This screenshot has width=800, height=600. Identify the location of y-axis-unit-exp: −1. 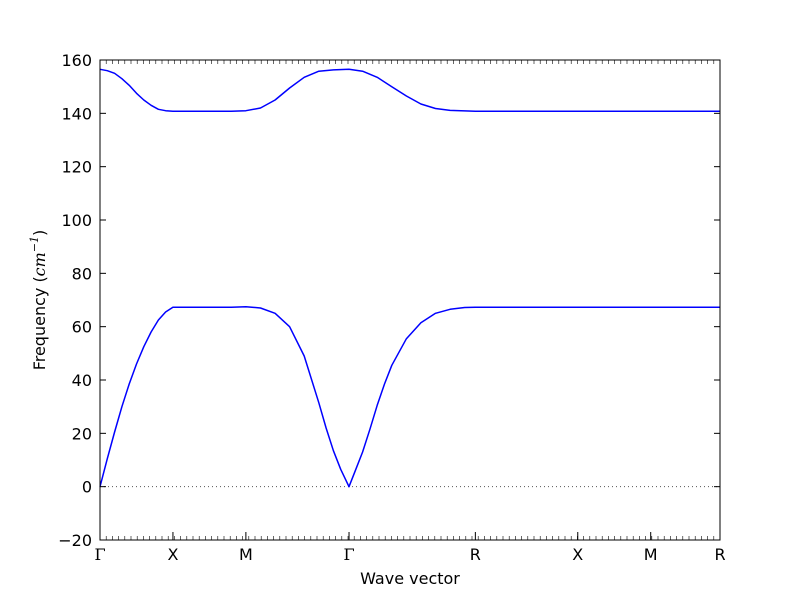
(34, 244).